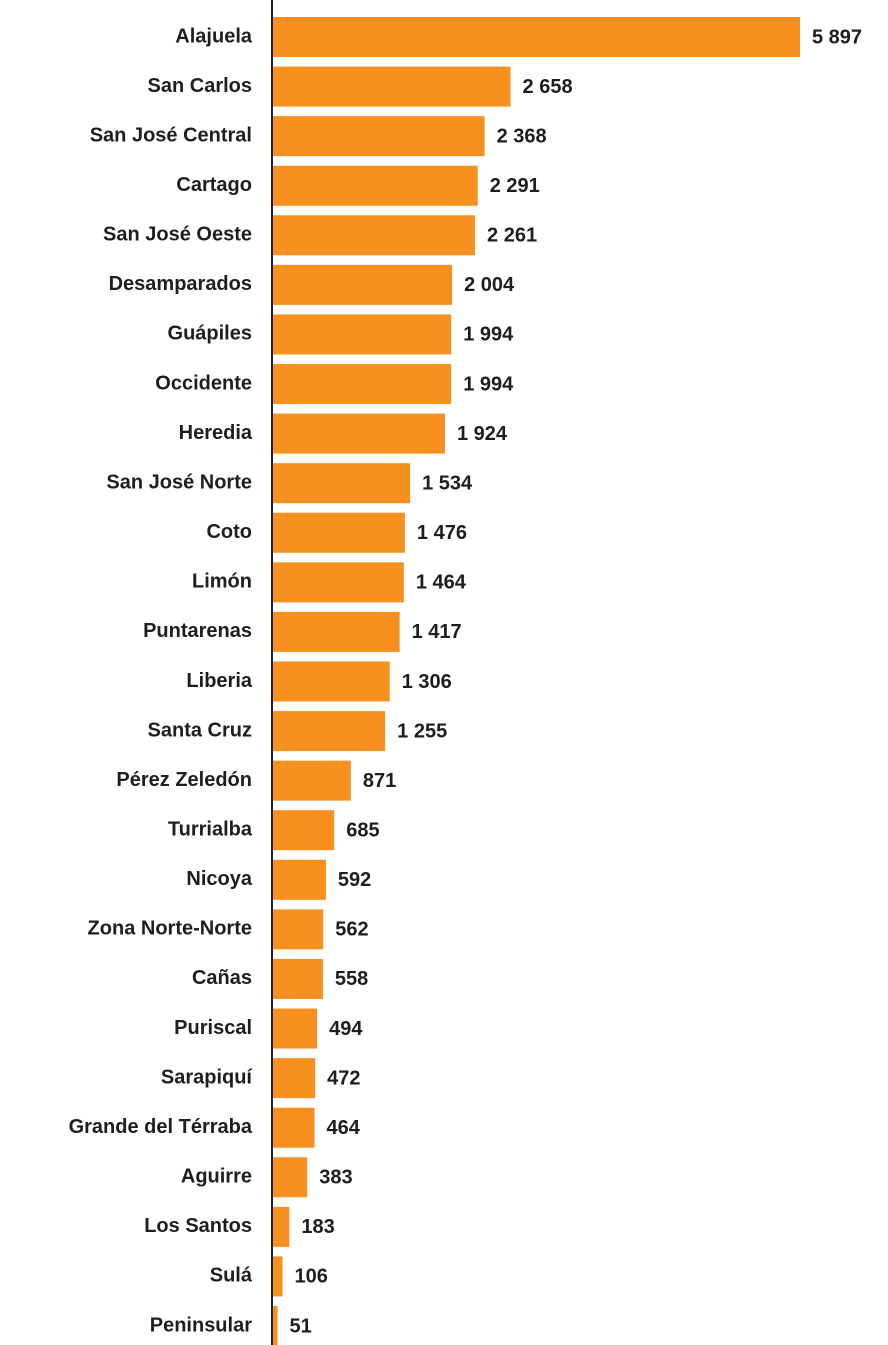 The image size is (888, 1345). Describe the element at coordinates (522, 136) in the screenshot. I see `data-label: 2 368` at that location.